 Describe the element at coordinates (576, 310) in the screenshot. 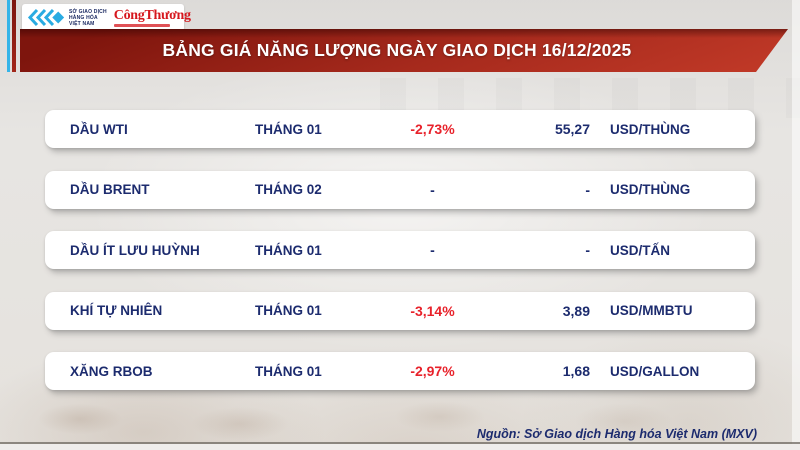

I see `price-value: 3,89` at that location.